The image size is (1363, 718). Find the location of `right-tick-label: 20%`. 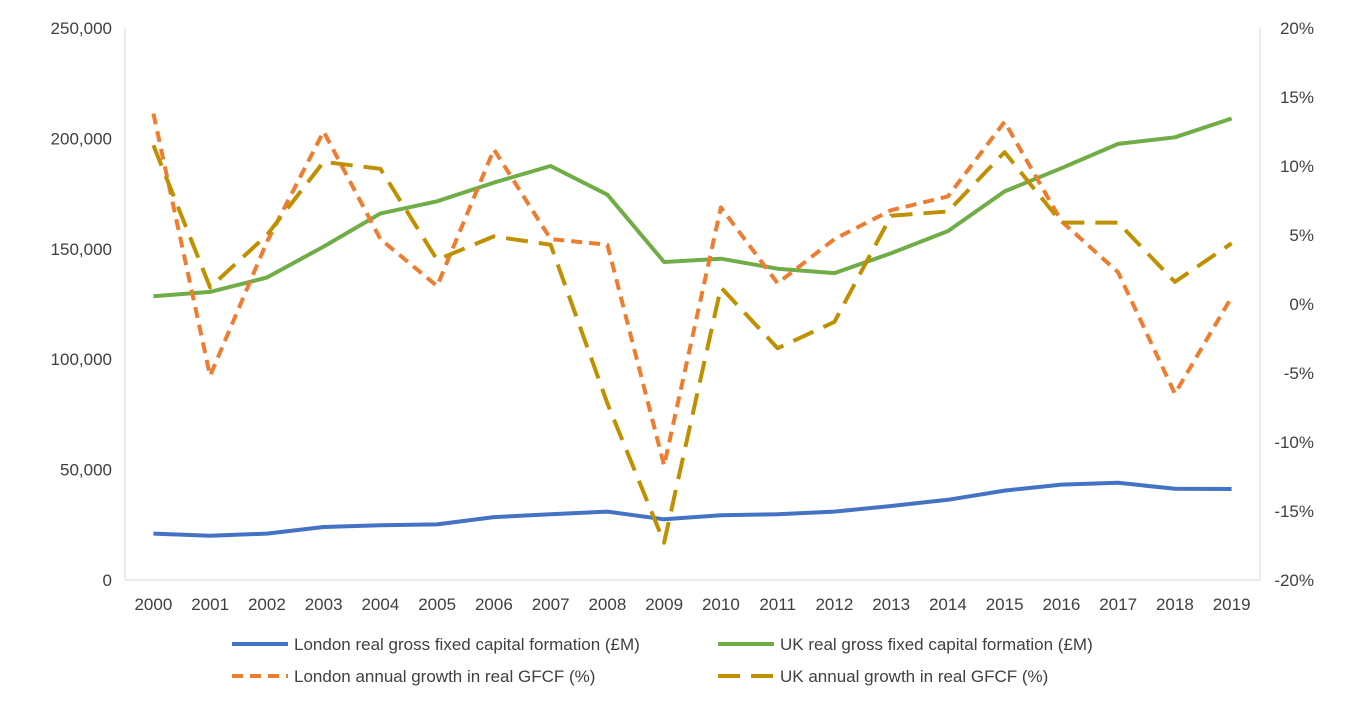

right-tick-label: 20% is located at coordinates (1297, 28).